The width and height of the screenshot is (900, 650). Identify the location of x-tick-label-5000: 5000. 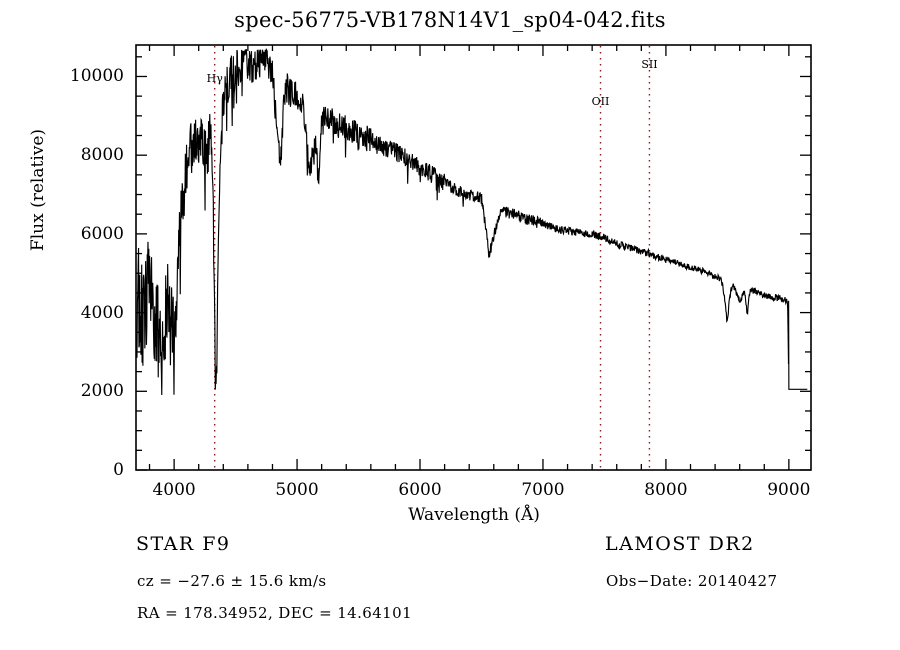
(297, 490).